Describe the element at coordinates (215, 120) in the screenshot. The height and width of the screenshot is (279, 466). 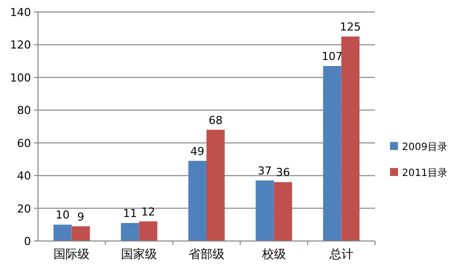
I see `data-label: 68` at that location.